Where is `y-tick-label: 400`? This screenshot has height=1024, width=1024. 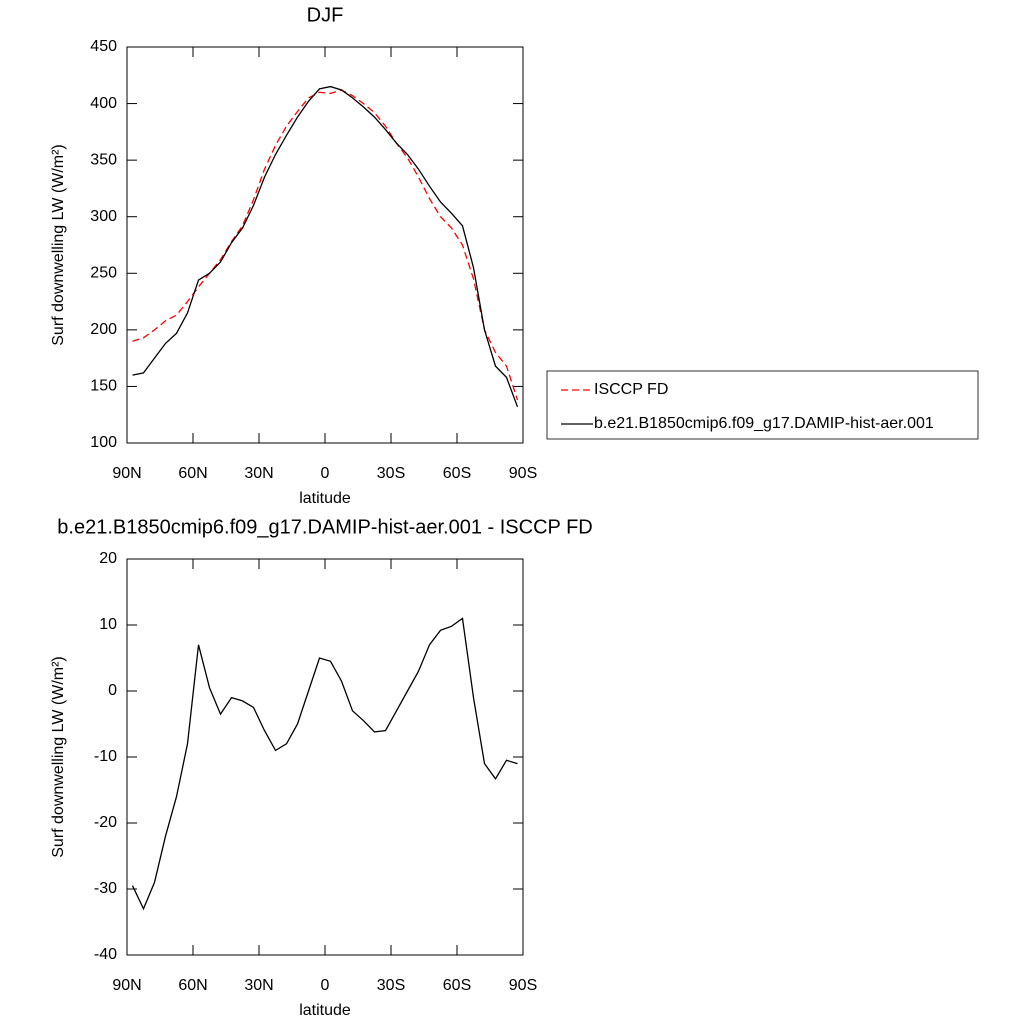
y-tick-label: 400 is located at coordinates (103, 103).